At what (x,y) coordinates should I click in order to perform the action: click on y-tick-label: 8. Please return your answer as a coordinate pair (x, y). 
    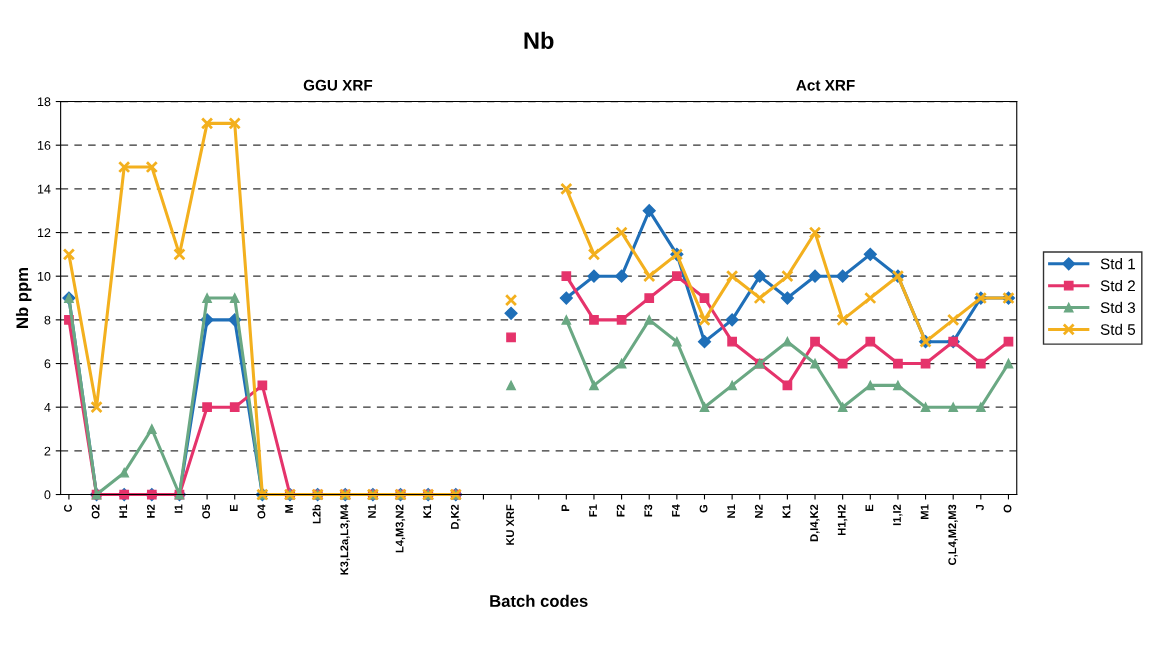
    Looking at the image, I should click on (47, 320).